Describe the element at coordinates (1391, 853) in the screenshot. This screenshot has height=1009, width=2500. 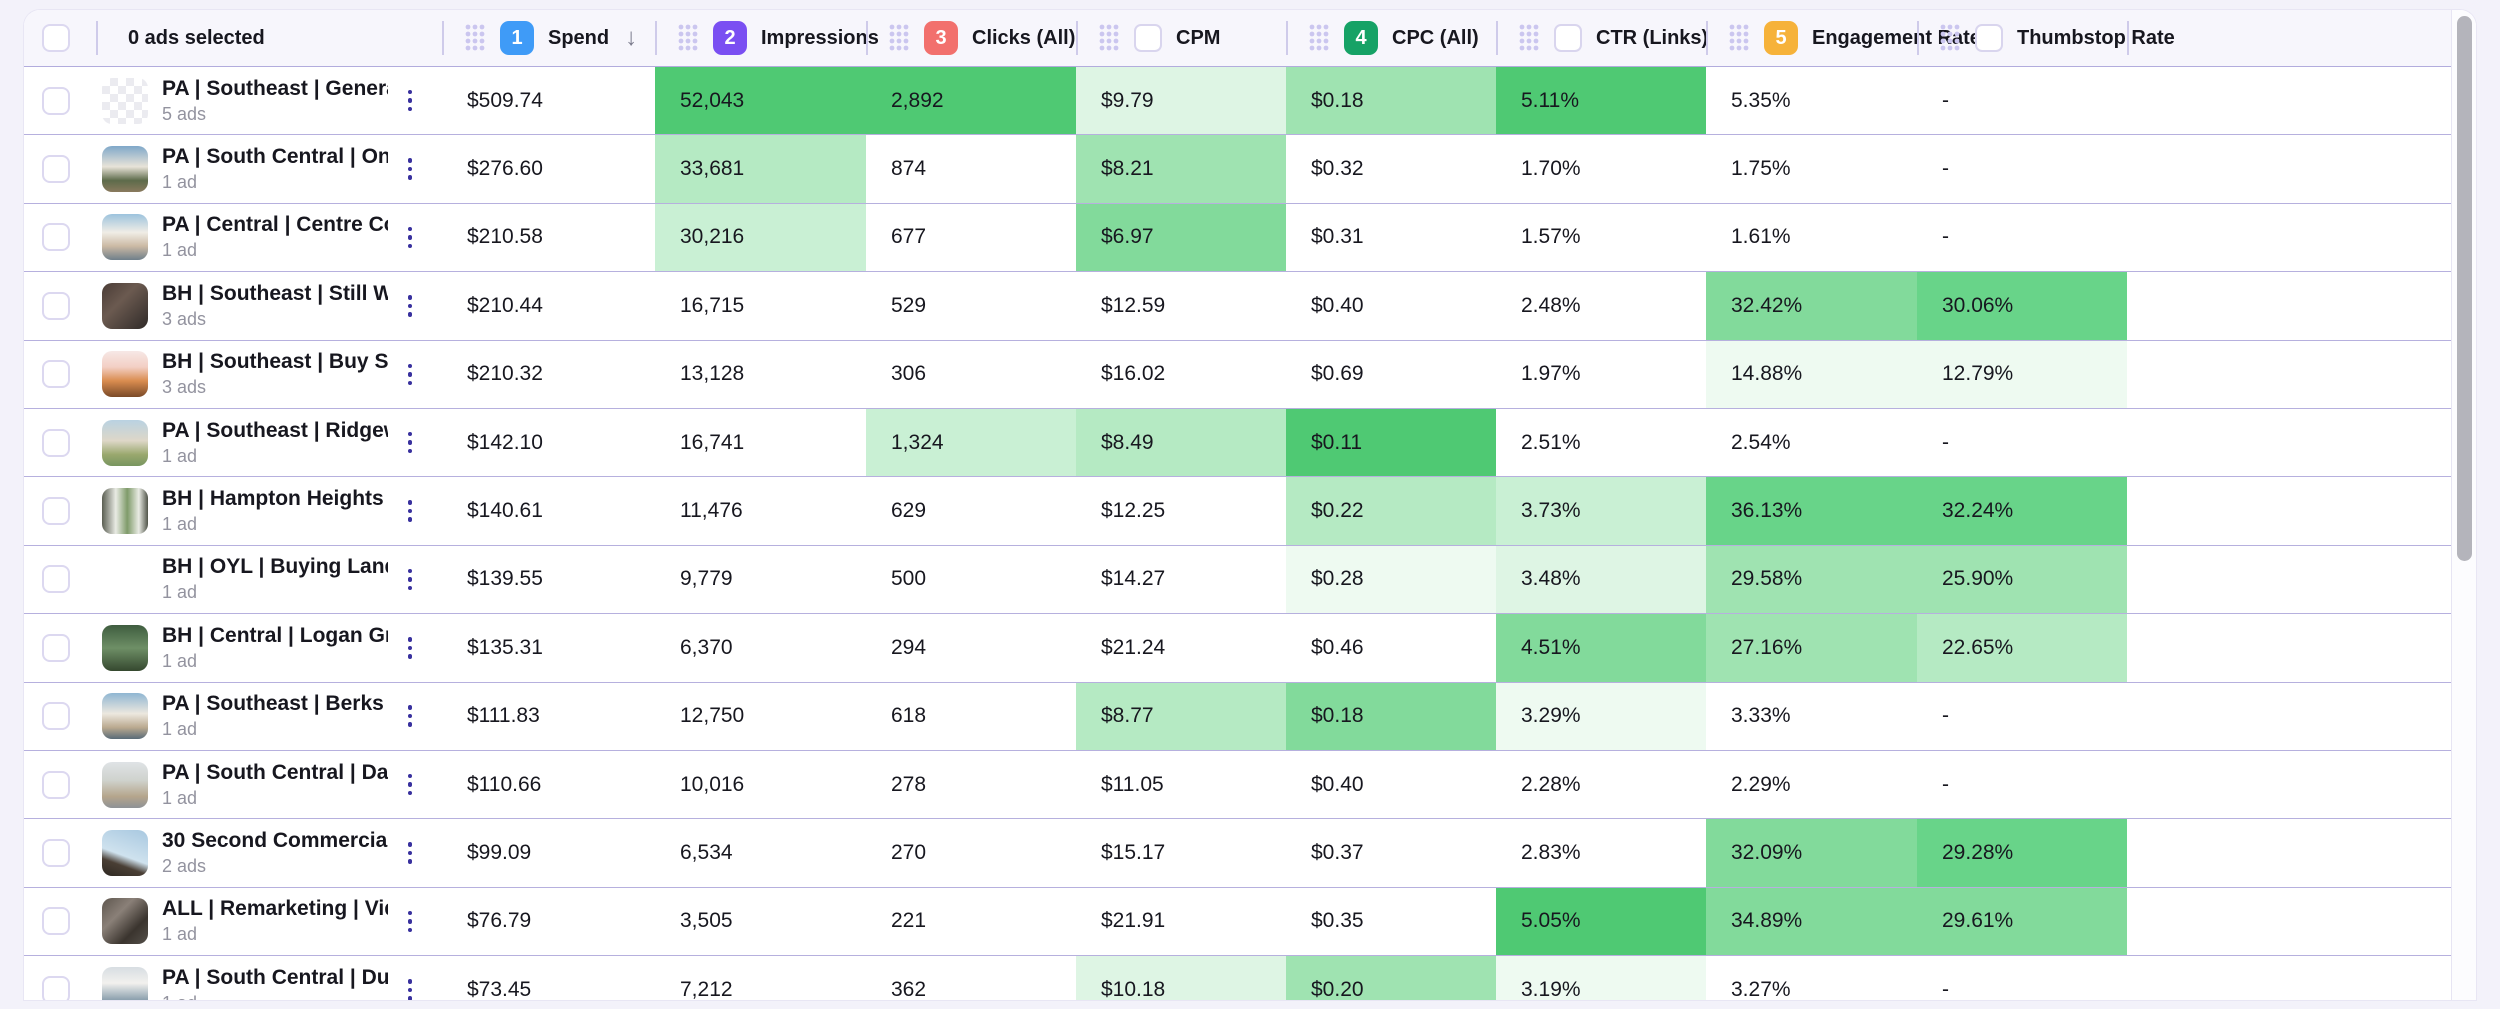
I see `metric-cell-cpc: $0.37` at that location.